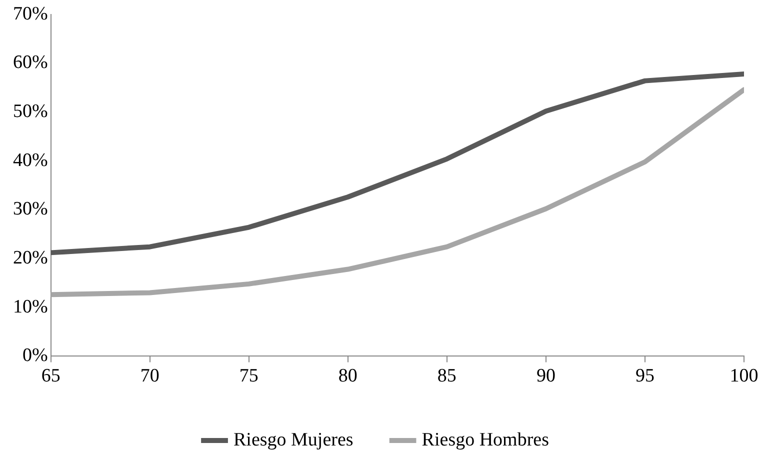  I want to click on legend-label: Riesgo Mujeres, so click(294, 439).